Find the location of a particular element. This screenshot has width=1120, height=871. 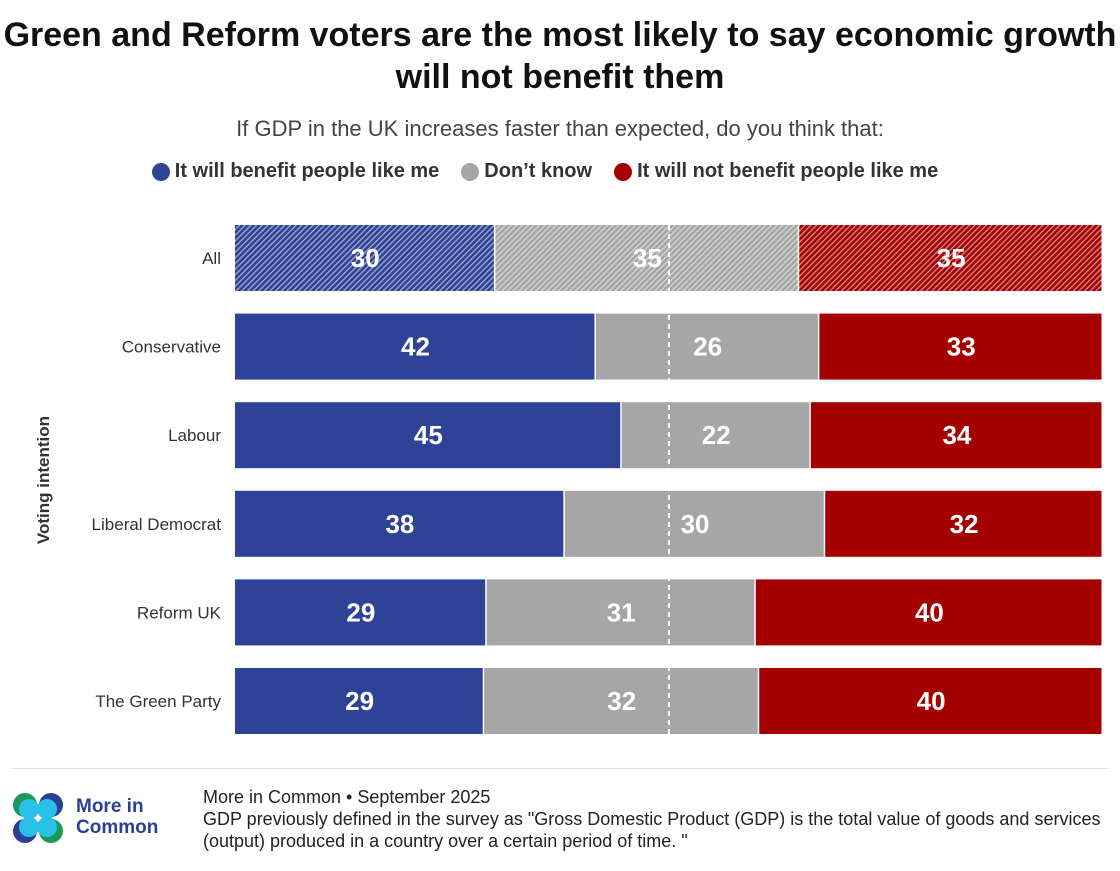

legend-item-dont-know: Don’t know is located at coordinates (526, 171).